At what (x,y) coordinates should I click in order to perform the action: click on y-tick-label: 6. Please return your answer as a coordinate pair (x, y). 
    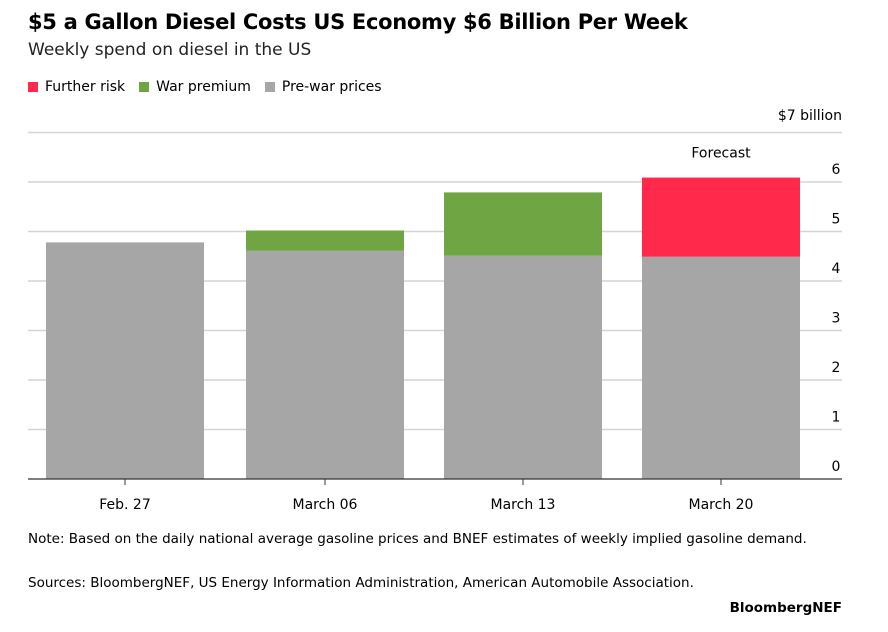
    Looking at the image, I should click on (836, 170).